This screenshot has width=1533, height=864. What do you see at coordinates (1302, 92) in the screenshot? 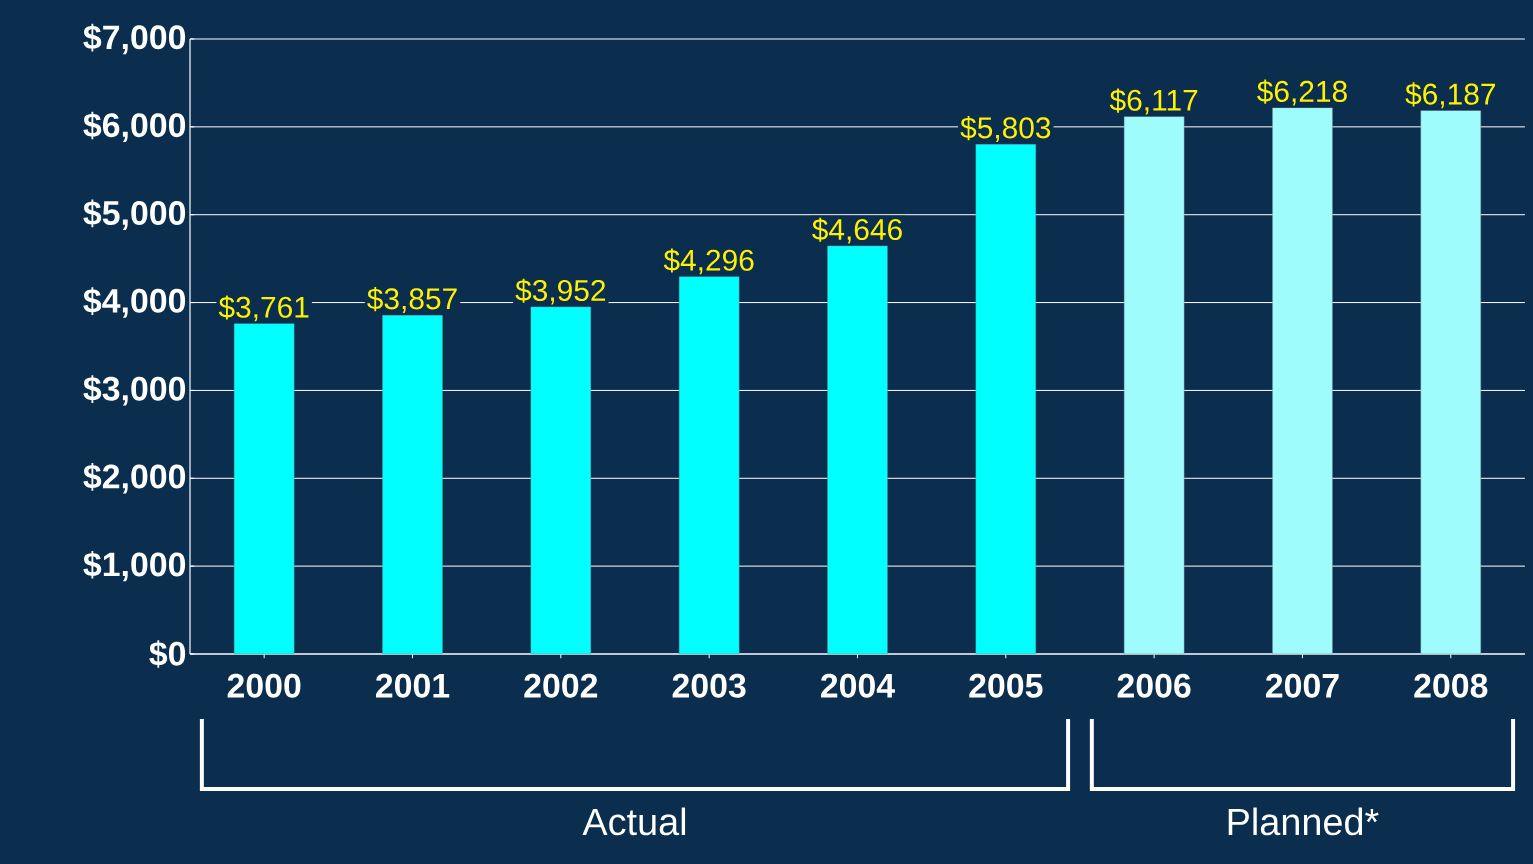
I see `data-label: $6,218` at bounding box center [1302, 92].